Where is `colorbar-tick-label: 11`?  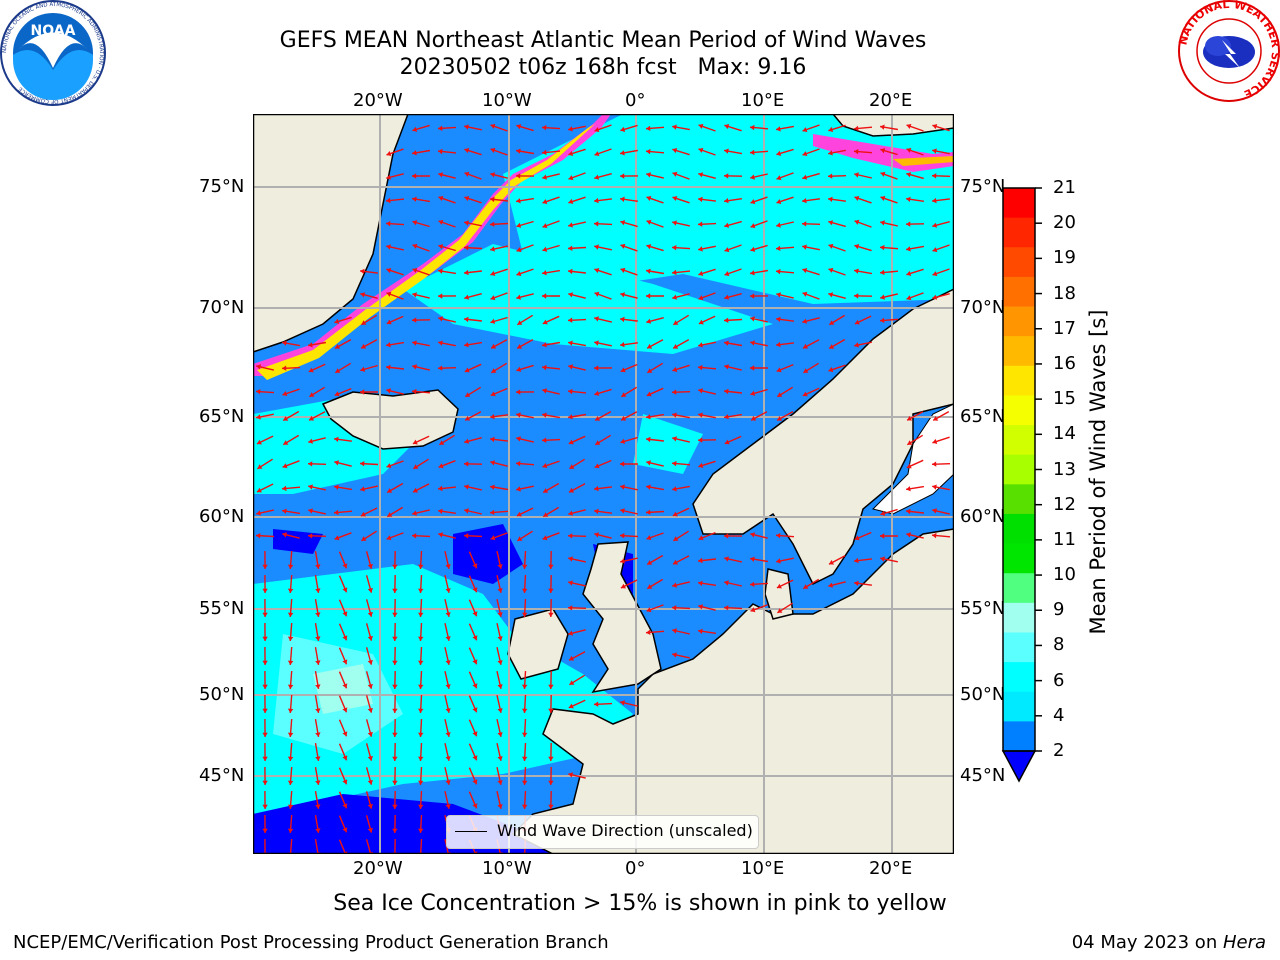 colorbar-tick-label: 11 is located at coordinates (1064, 539).